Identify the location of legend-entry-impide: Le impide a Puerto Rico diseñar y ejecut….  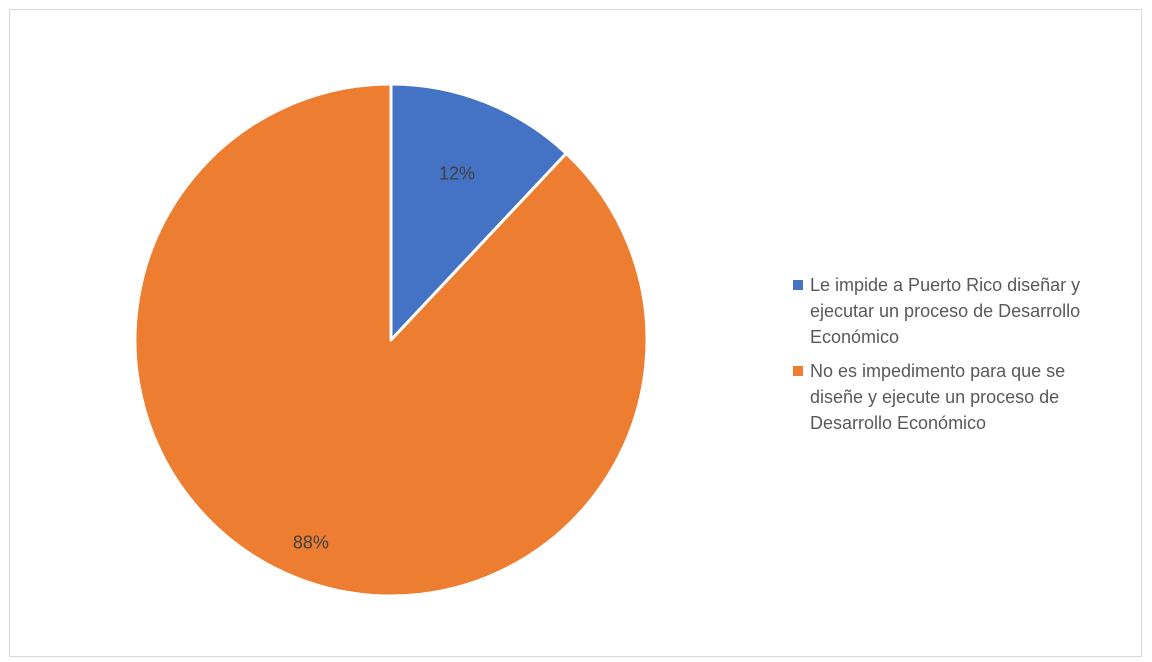
(955, 311).